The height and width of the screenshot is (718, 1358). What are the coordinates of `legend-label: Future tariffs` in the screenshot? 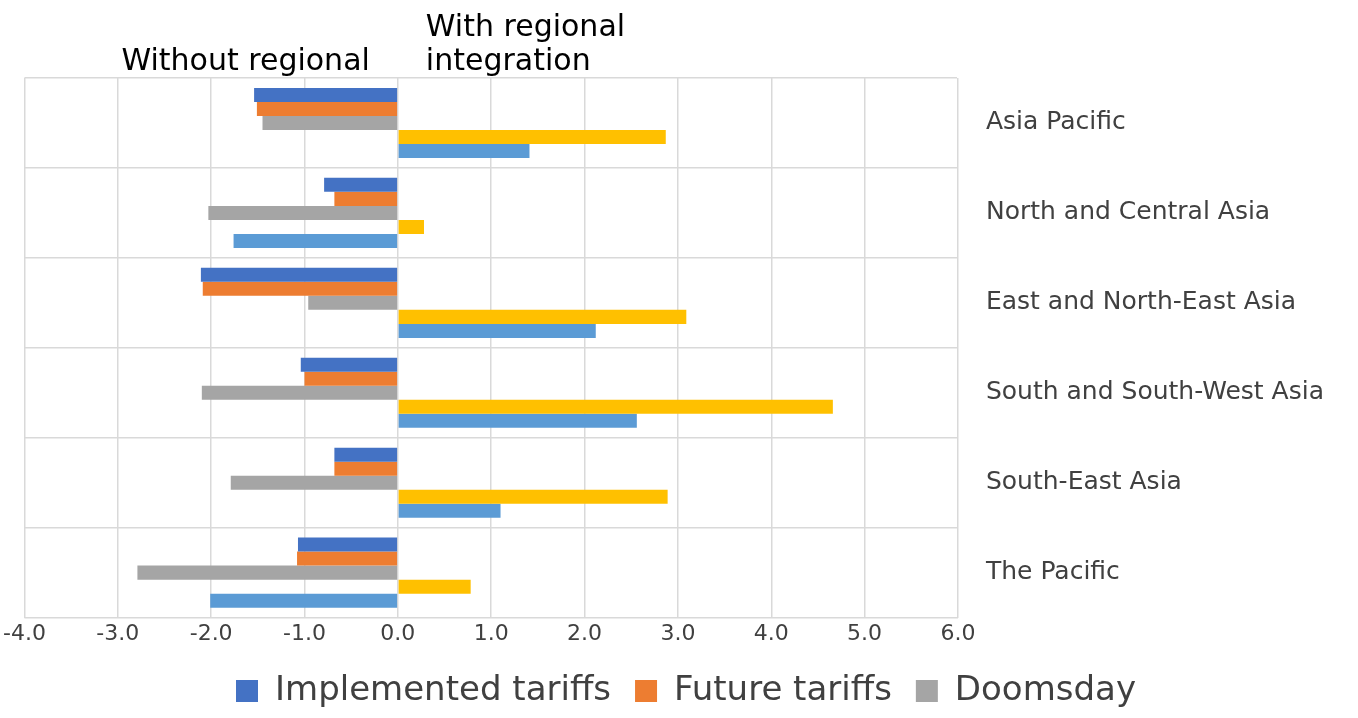 It's located at (783, 687).